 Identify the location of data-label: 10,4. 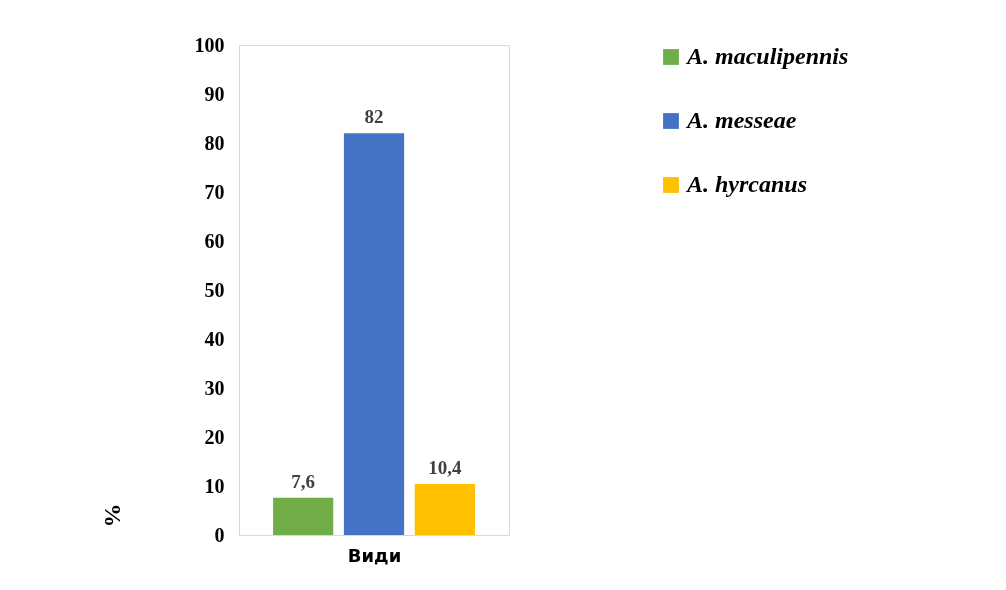
(445, 468).